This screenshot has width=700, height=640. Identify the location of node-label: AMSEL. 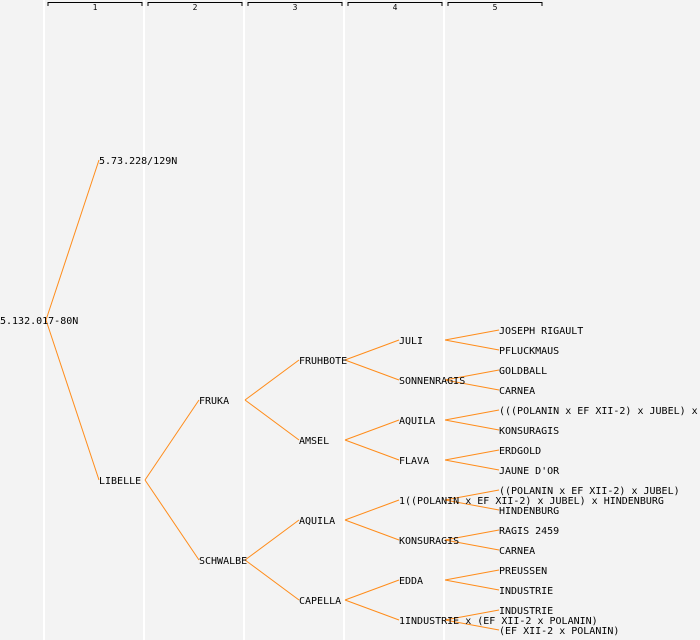
(314, 441).